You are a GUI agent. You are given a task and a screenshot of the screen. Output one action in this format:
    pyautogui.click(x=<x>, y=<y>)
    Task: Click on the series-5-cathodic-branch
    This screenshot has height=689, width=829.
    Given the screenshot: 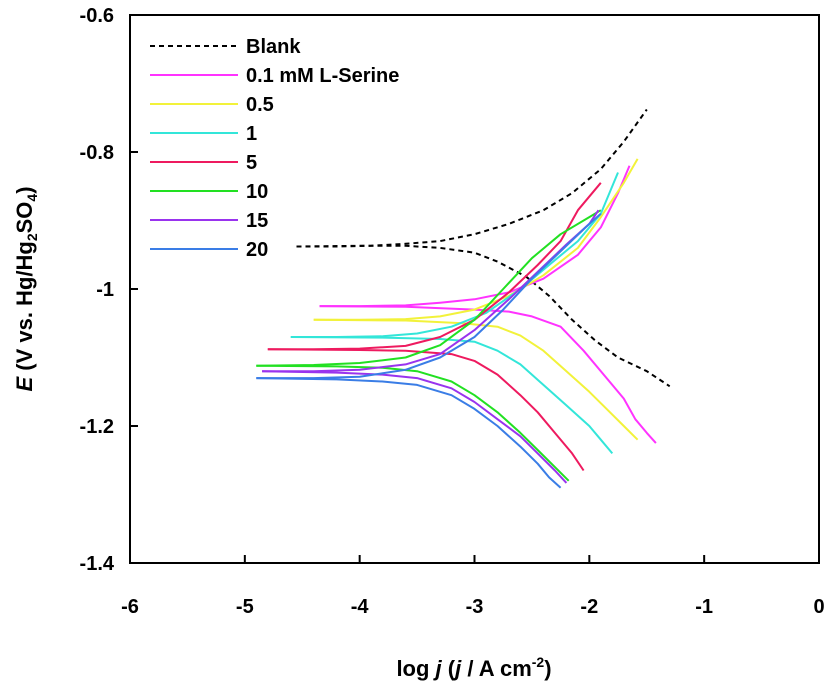 What is the action you would take?
    pyautogui.click(x=413, y=423)
    